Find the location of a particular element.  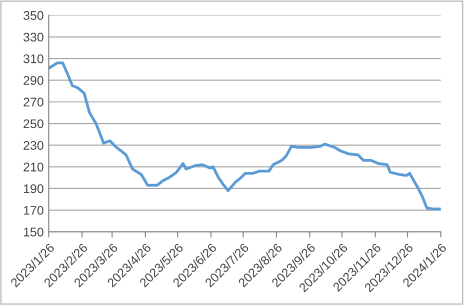

y-tick-label: 250 is located at coordinates (34, 123).